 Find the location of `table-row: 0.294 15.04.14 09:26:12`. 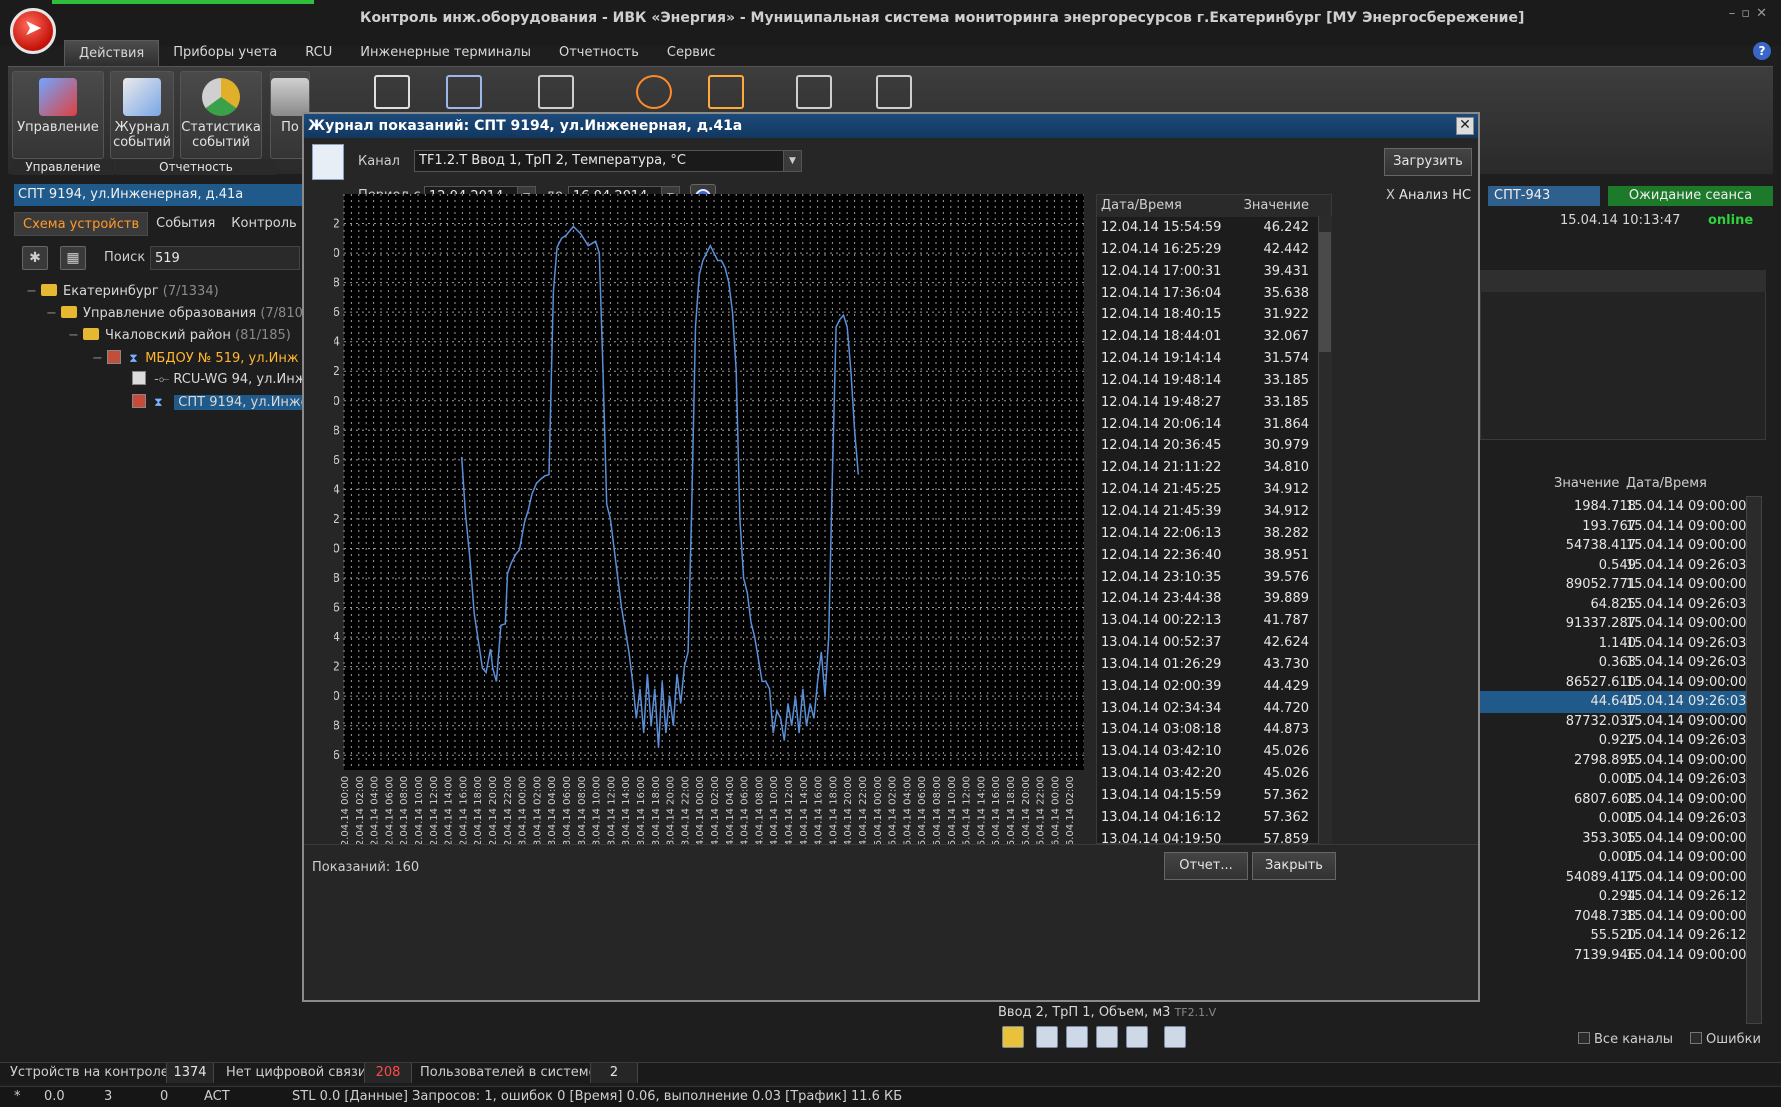

table-row: 0.294 15.04.14 09:26:12 is located at coordinates (1614, 897).